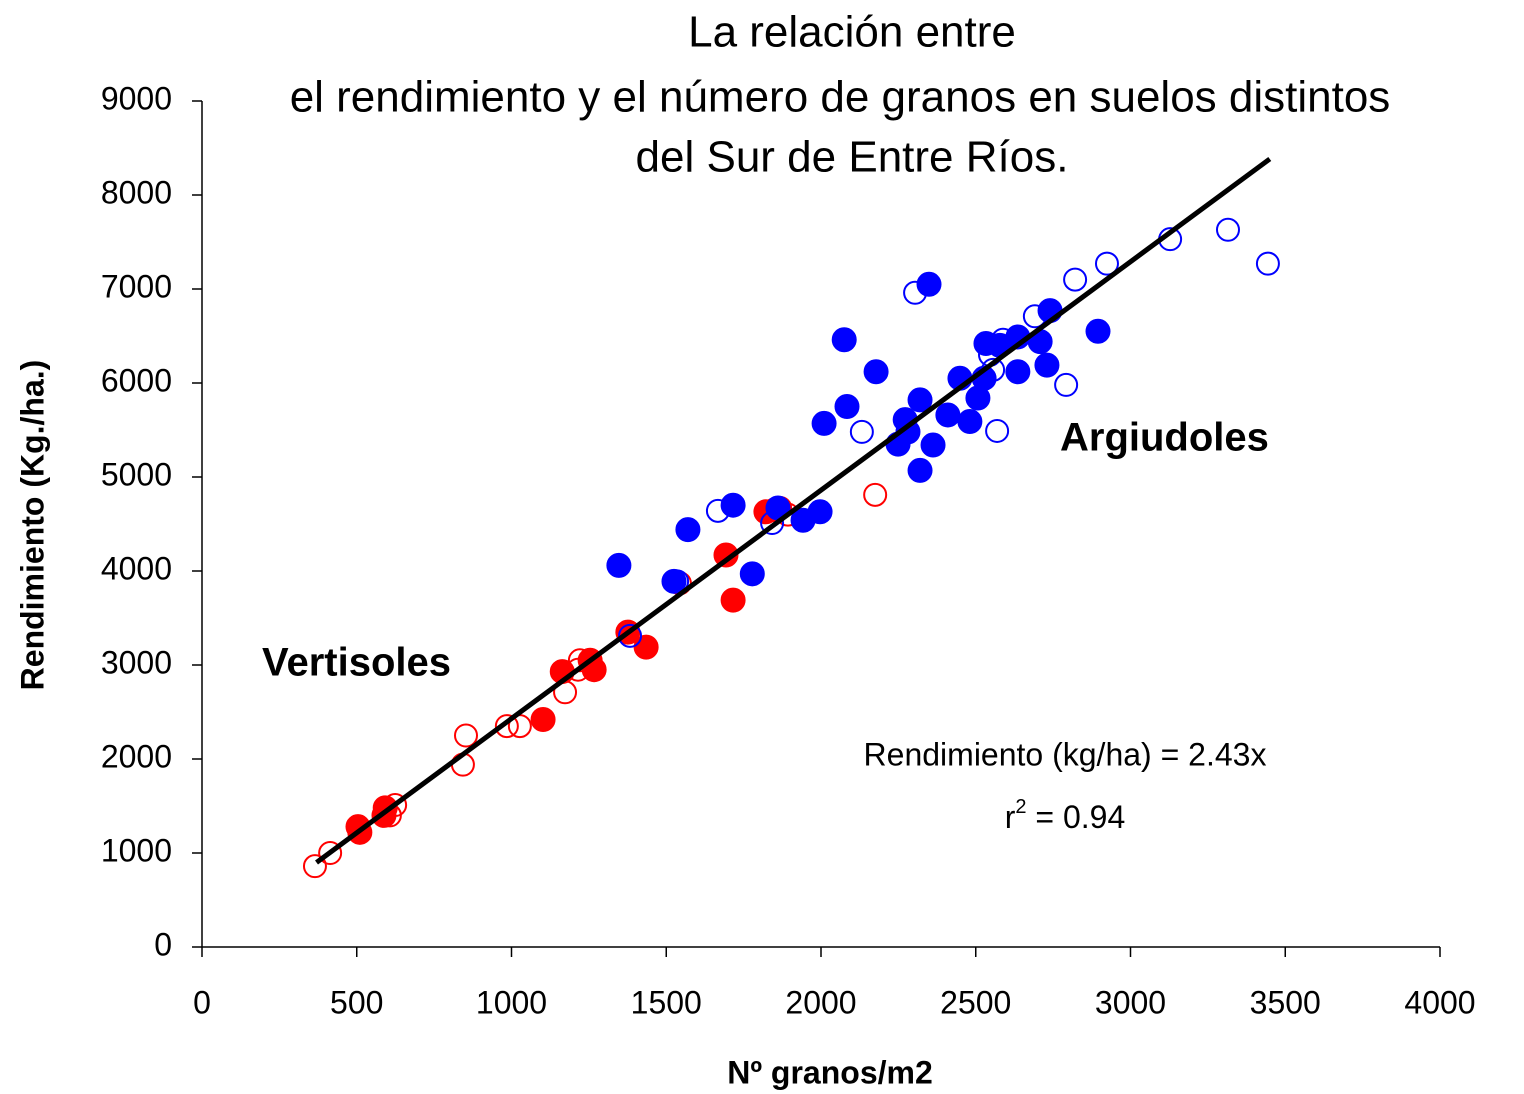  Describe the element at coordinates (1164, 438) in the screenshot. I see `annotation: Argiudoles` at that location.